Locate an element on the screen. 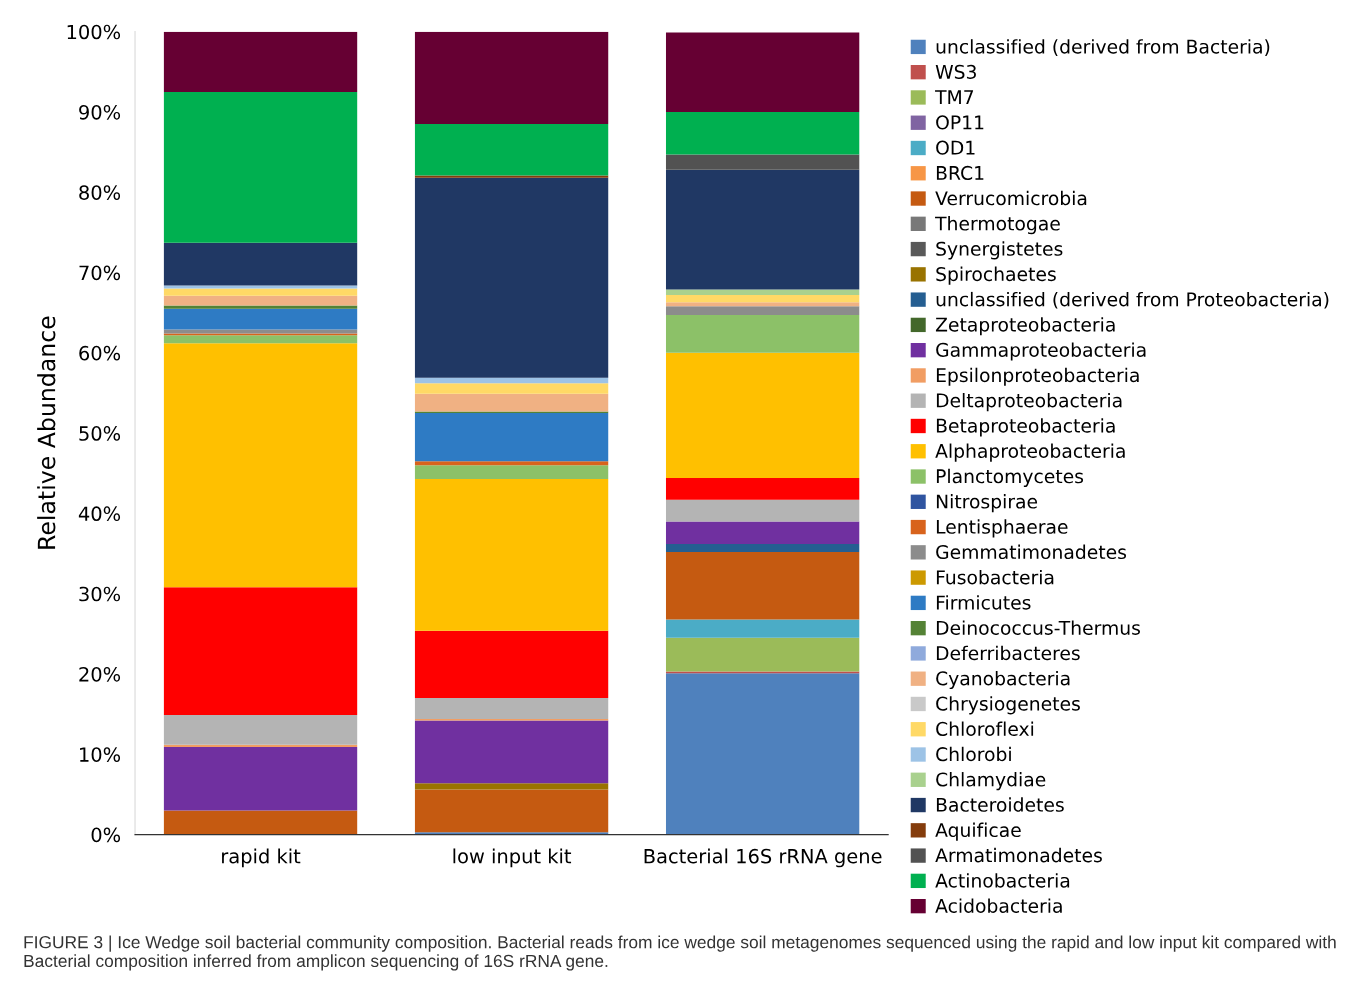 The image size is (1357, 990). legend-label: Lentisphaerae is located at coordinates (1002, 528).